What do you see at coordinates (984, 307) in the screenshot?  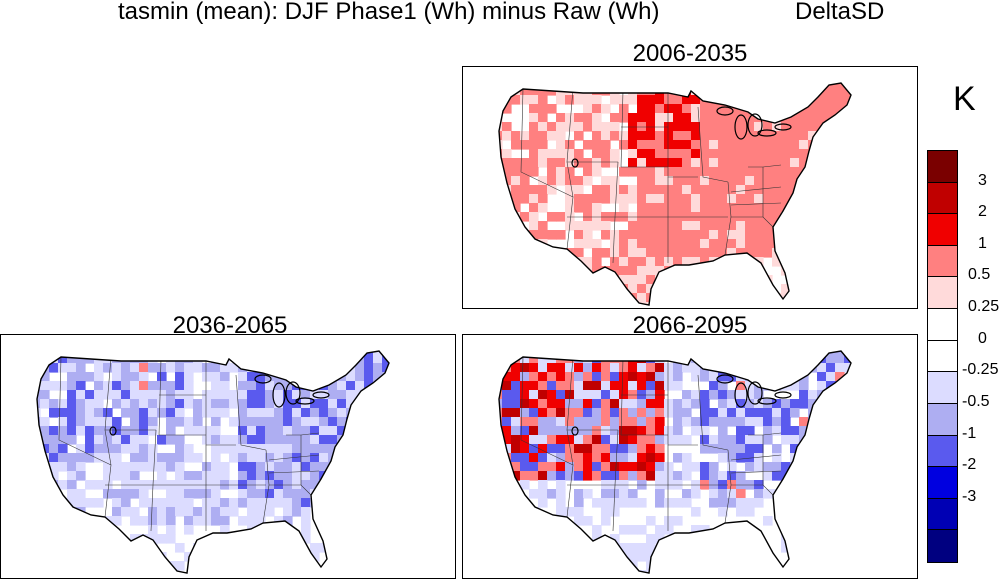 I see `colorbar-tick-label: 0.25` at bounding box center [984, 307].